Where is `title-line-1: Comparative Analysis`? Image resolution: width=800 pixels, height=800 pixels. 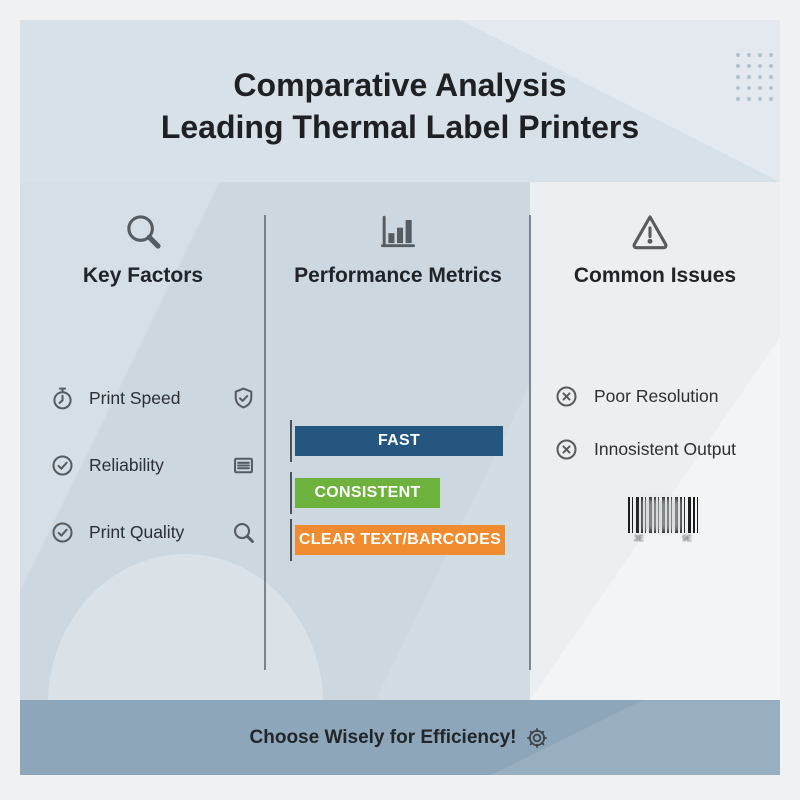 title-line-1: Comparative Analysis is located at coordinates (400, 85).